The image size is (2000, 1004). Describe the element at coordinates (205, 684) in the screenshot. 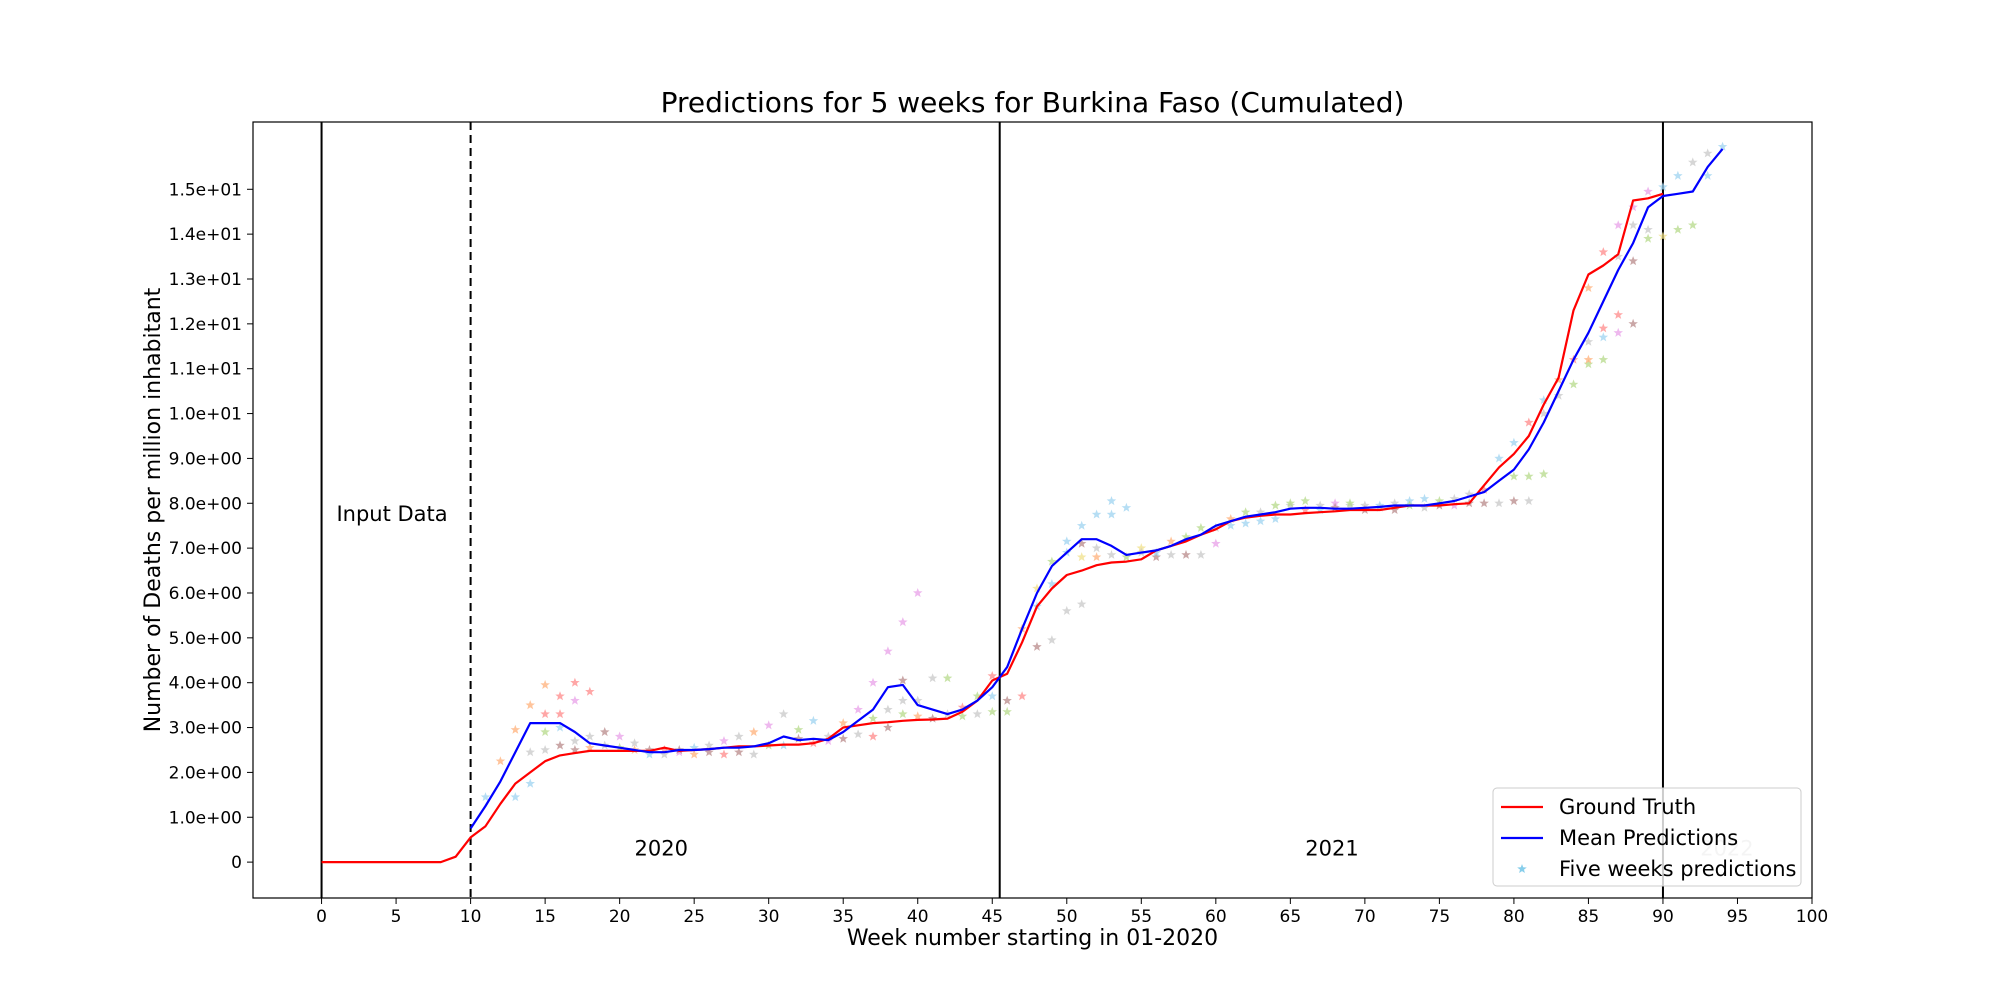

I see `y-tick-label: 4.0e+00` at that location.